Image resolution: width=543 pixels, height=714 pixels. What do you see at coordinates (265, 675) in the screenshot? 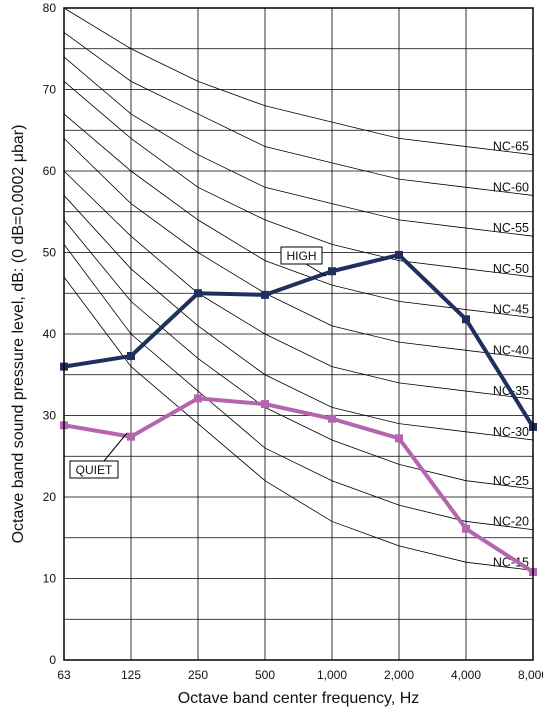
I see `x-tick-label: 500` at bounding box center [265, 675].